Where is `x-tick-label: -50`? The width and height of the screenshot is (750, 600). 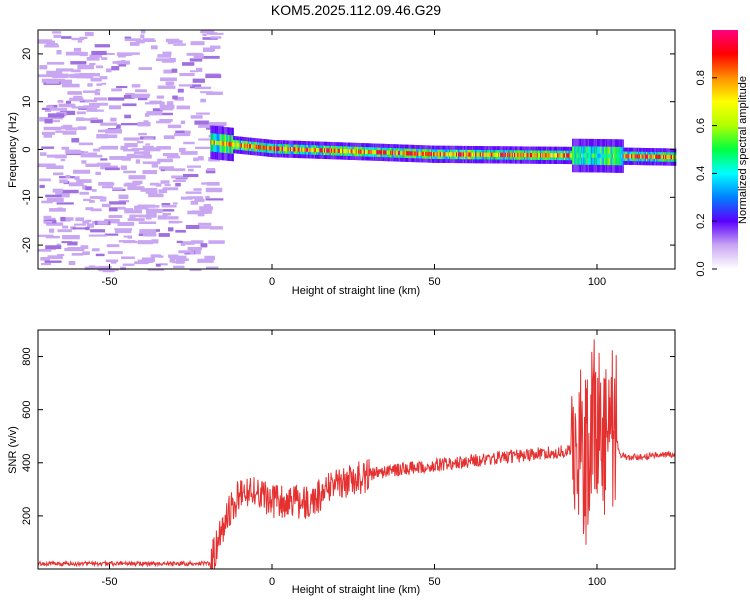
x-tick-label: -50 is located at coordinates (110, 582).